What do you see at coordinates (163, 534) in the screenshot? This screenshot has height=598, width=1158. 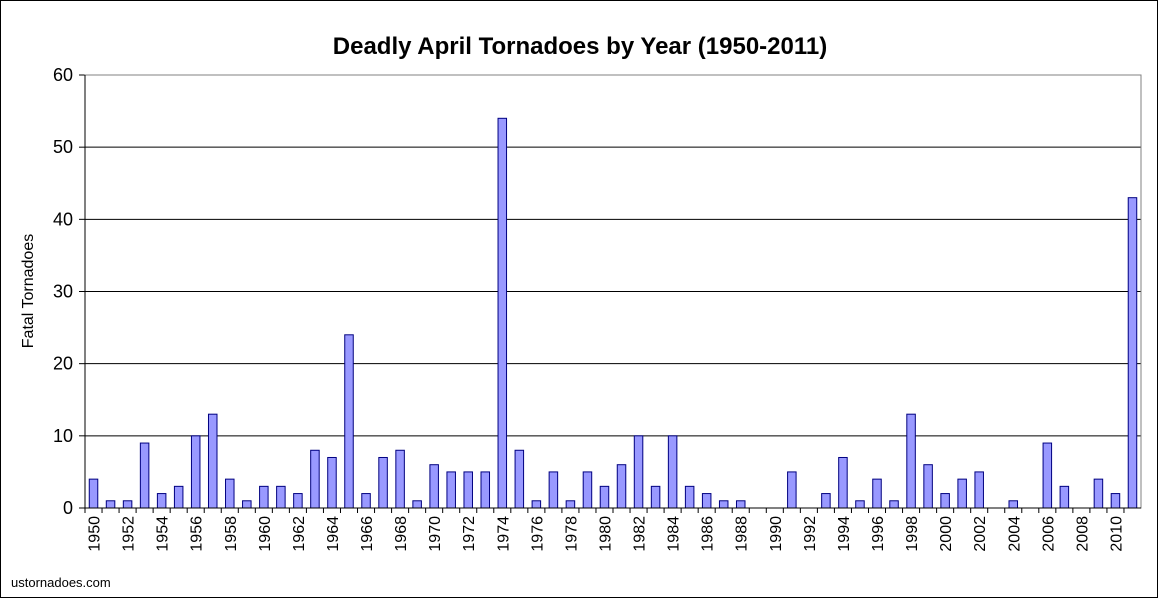 I see `x-tick-label: 1954` at bounding box center [163, 534].